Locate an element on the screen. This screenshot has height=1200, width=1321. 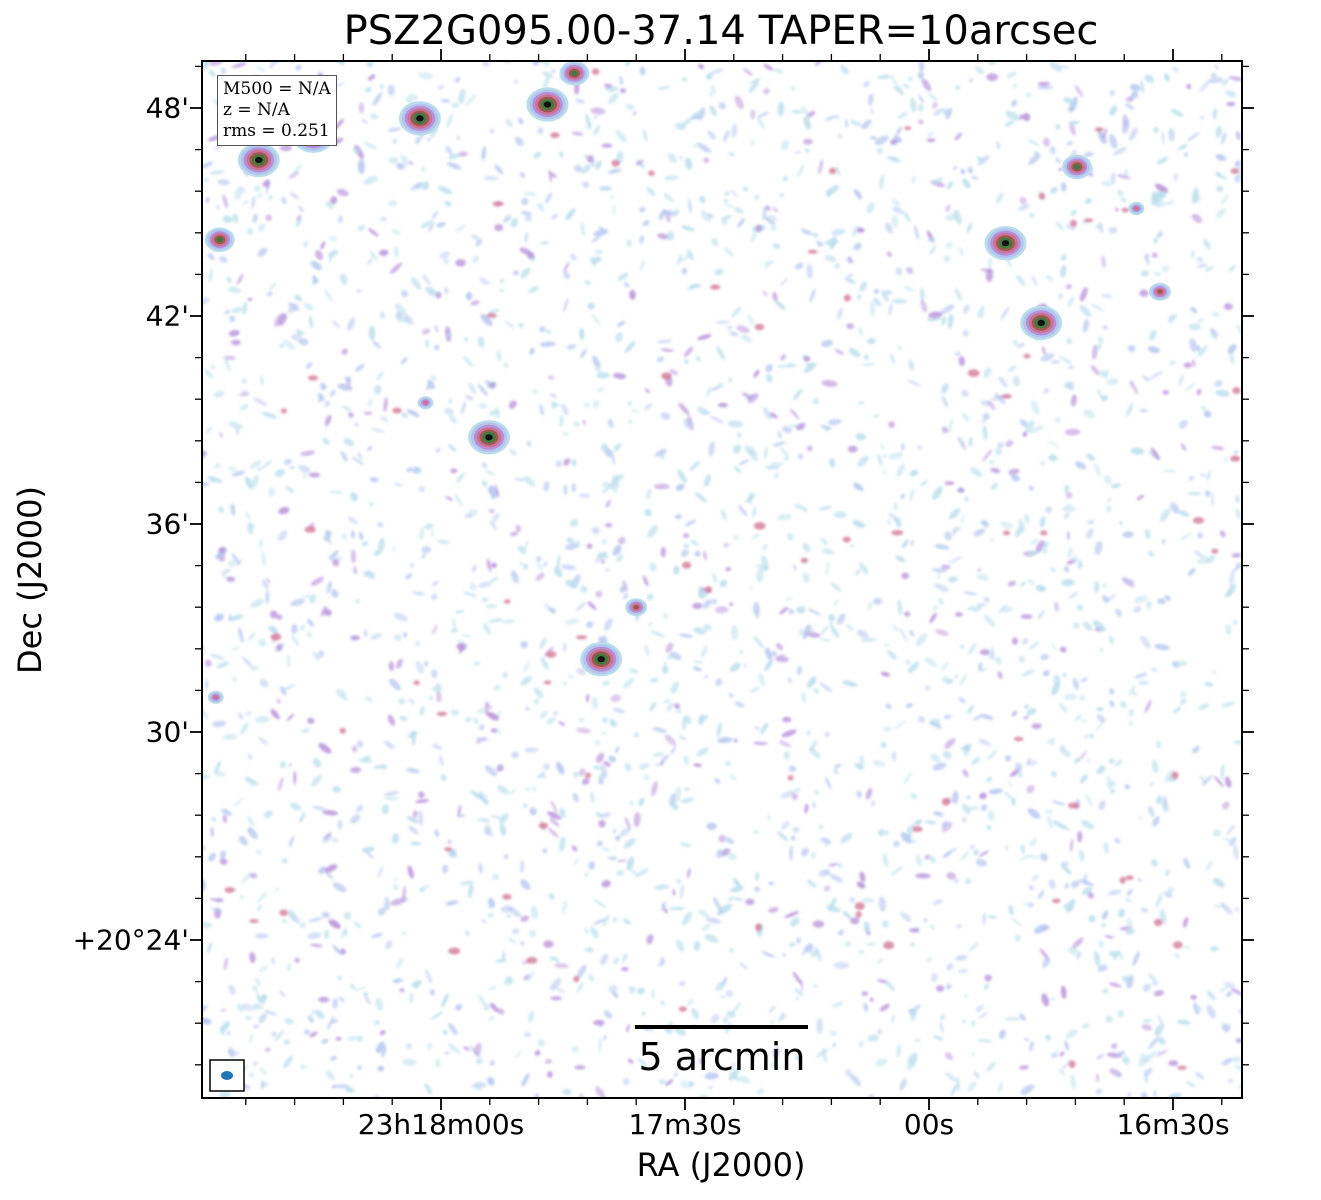
x-tick-label: 00s is located at coordinates (929, 1124).